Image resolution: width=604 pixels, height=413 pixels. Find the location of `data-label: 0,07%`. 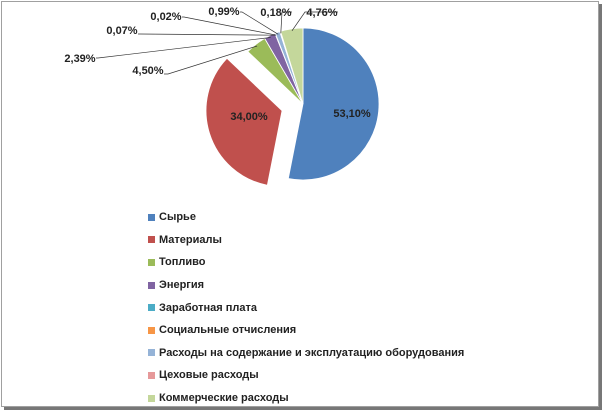

data-label: 0,07% is located at coordinates (121, 31).